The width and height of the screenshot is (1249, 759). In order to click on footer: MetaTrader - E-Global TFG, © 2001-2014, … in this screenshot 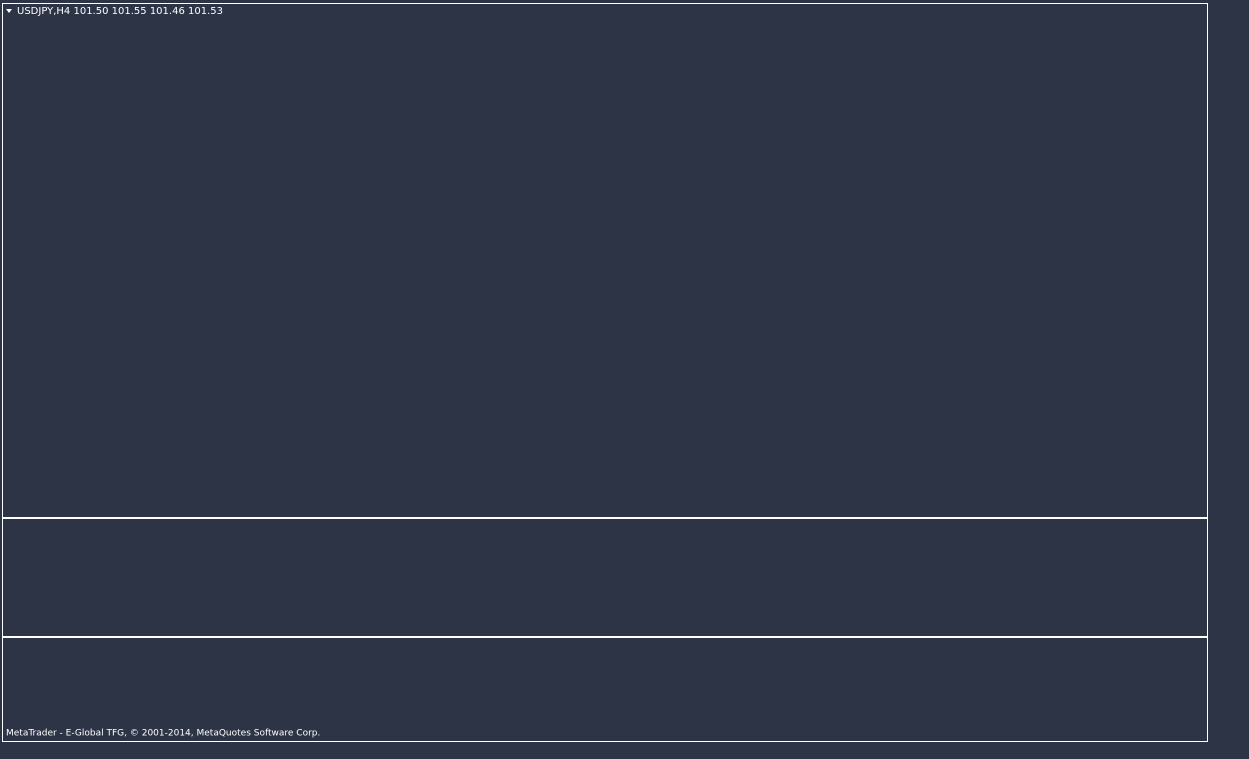, I will do `click(163, 734)`.